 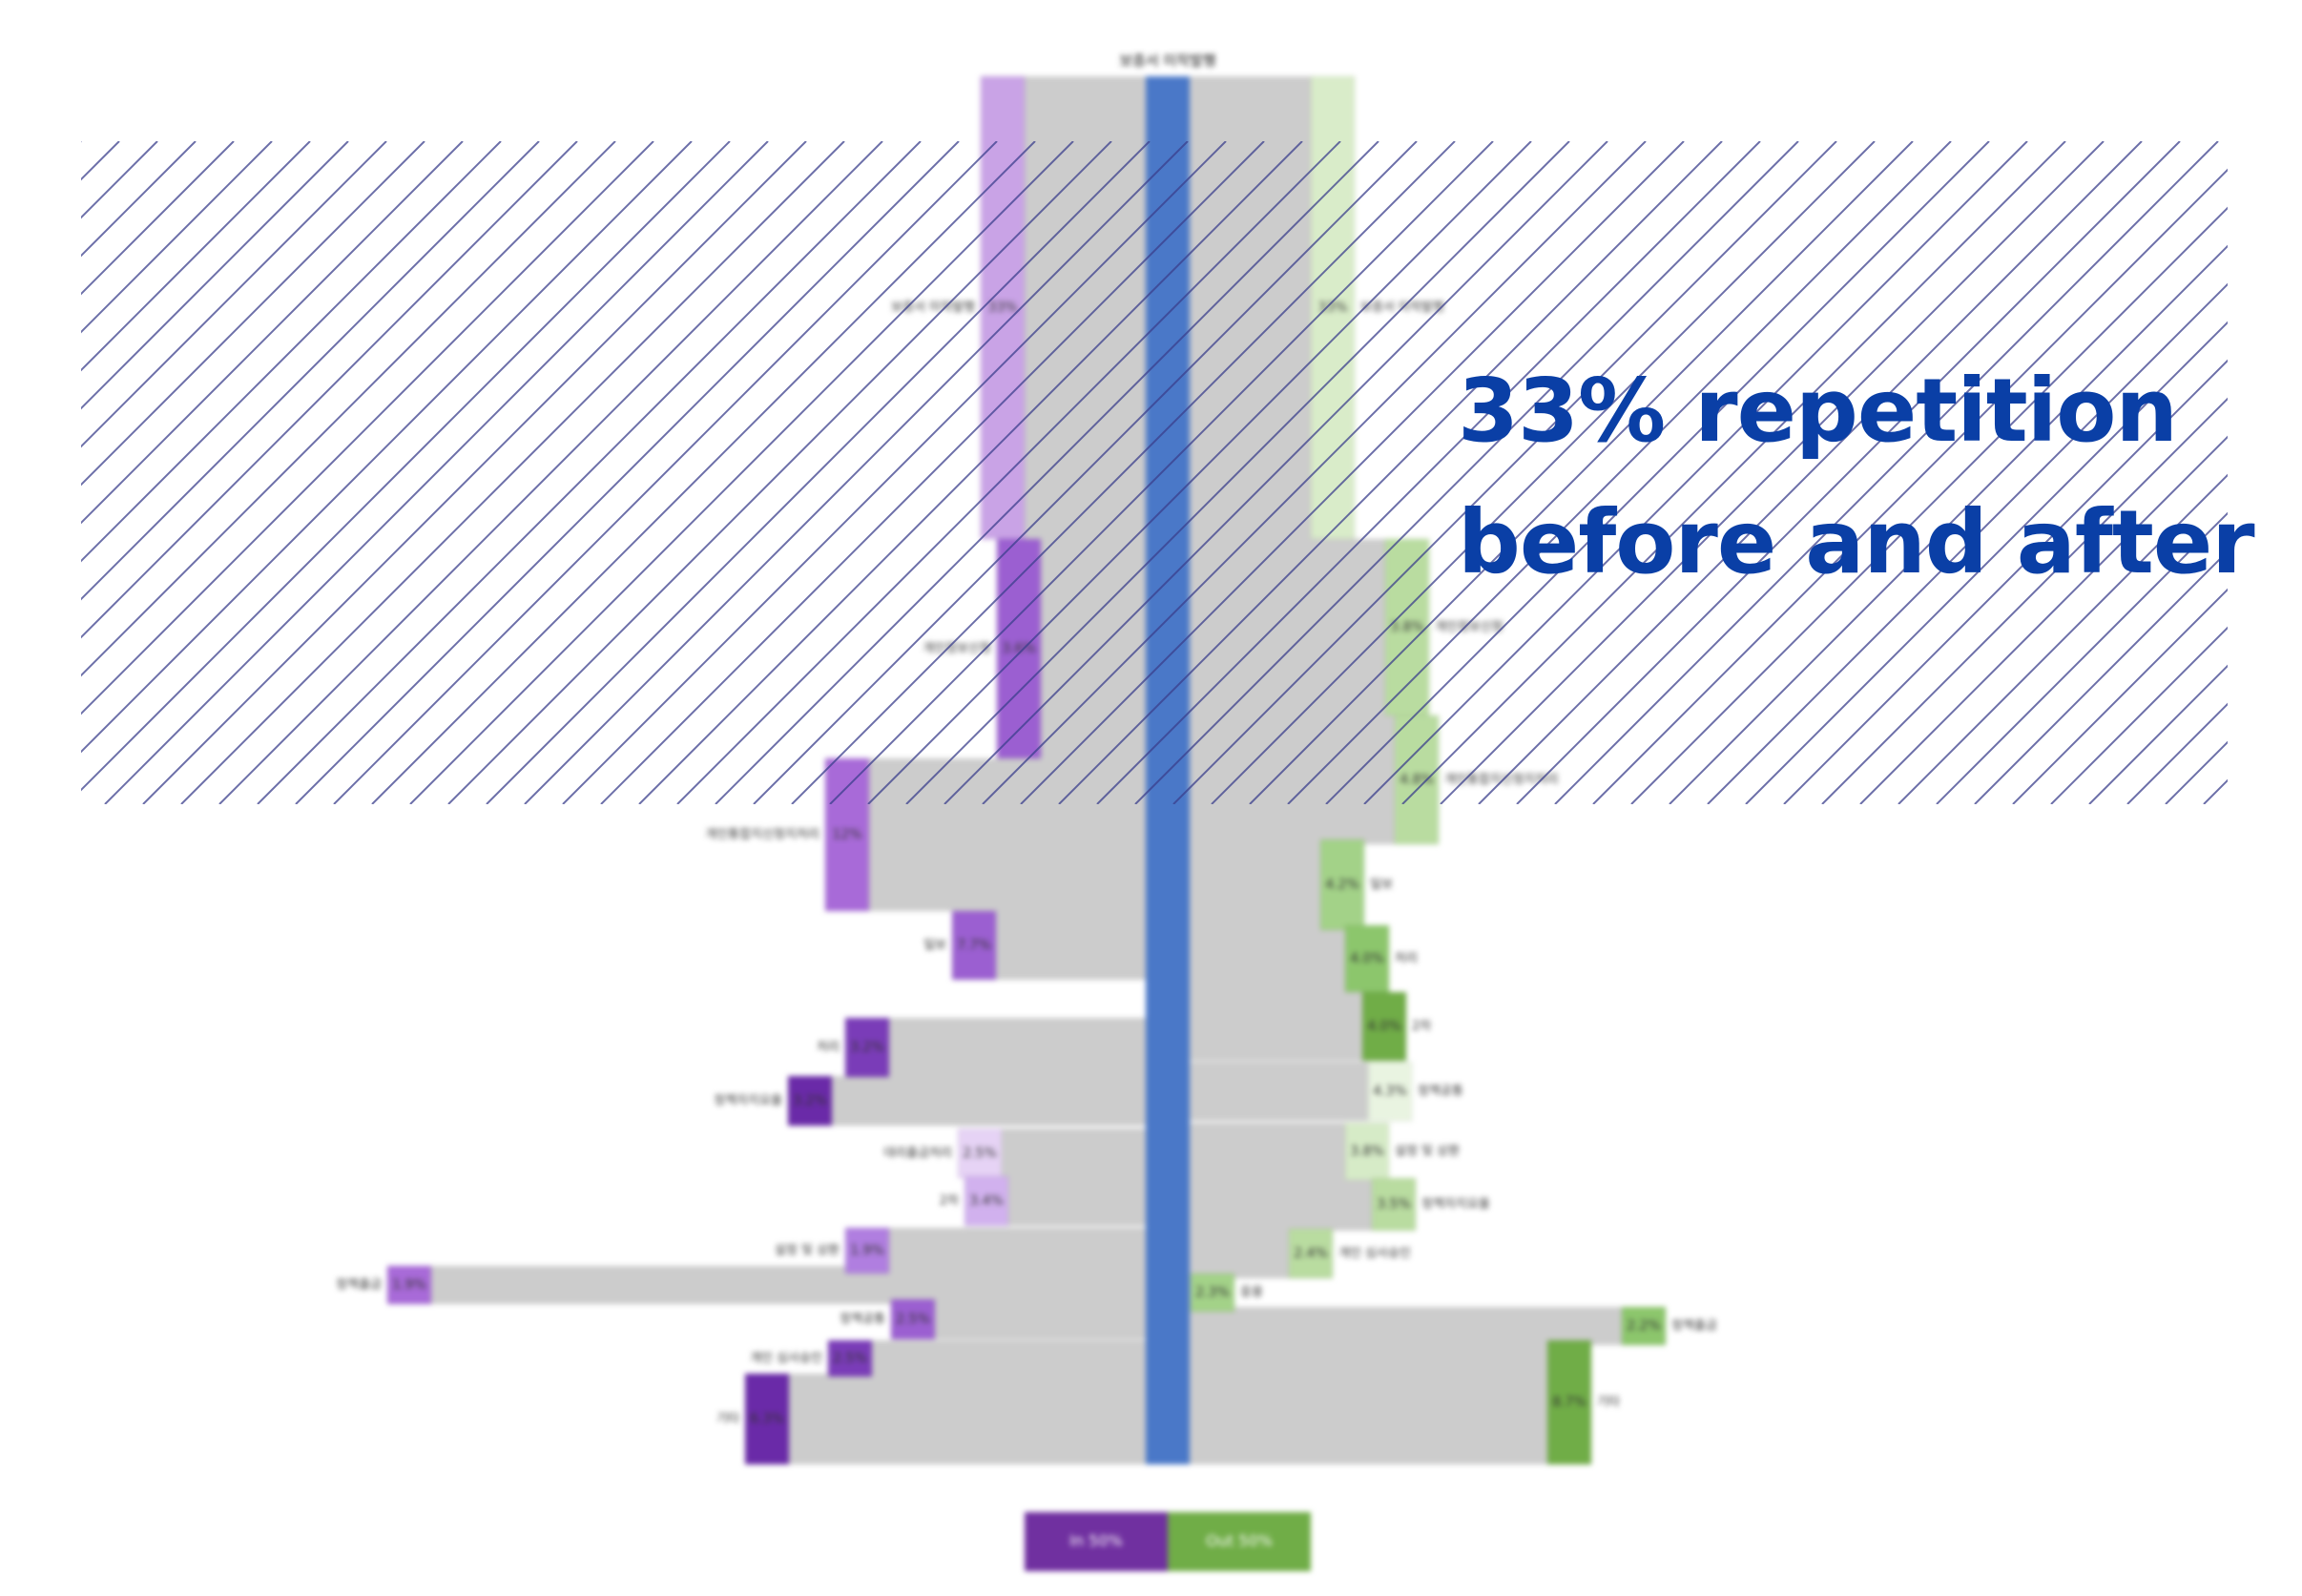 I want to click on out-node-label-10: 개인 심사승인, so click(x=1374, y=1254).